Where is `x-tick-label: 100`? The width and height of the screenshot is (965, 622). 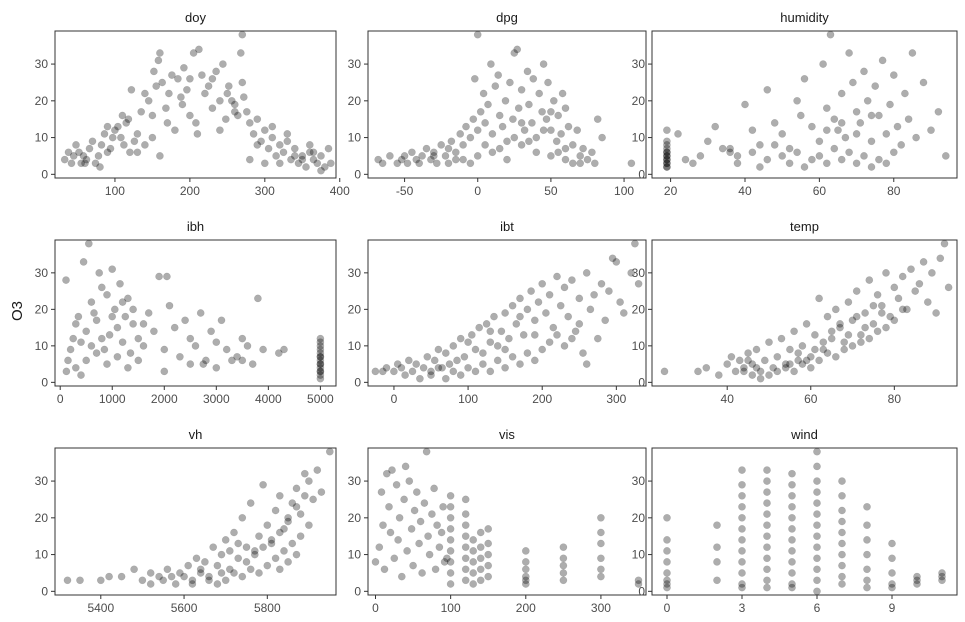 x-tick-label: 100 is located at coordinates (115, 191).